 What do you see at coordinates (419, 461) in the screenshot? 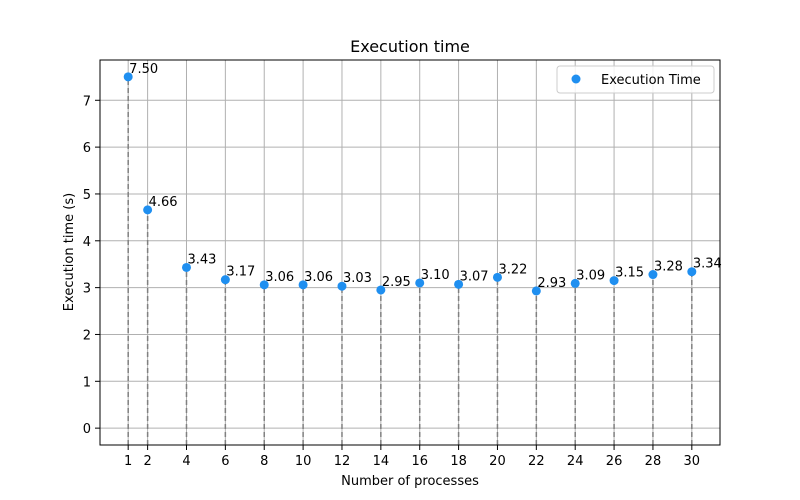
I see `x-tick-label: 16` at bounding box center [419, 461].